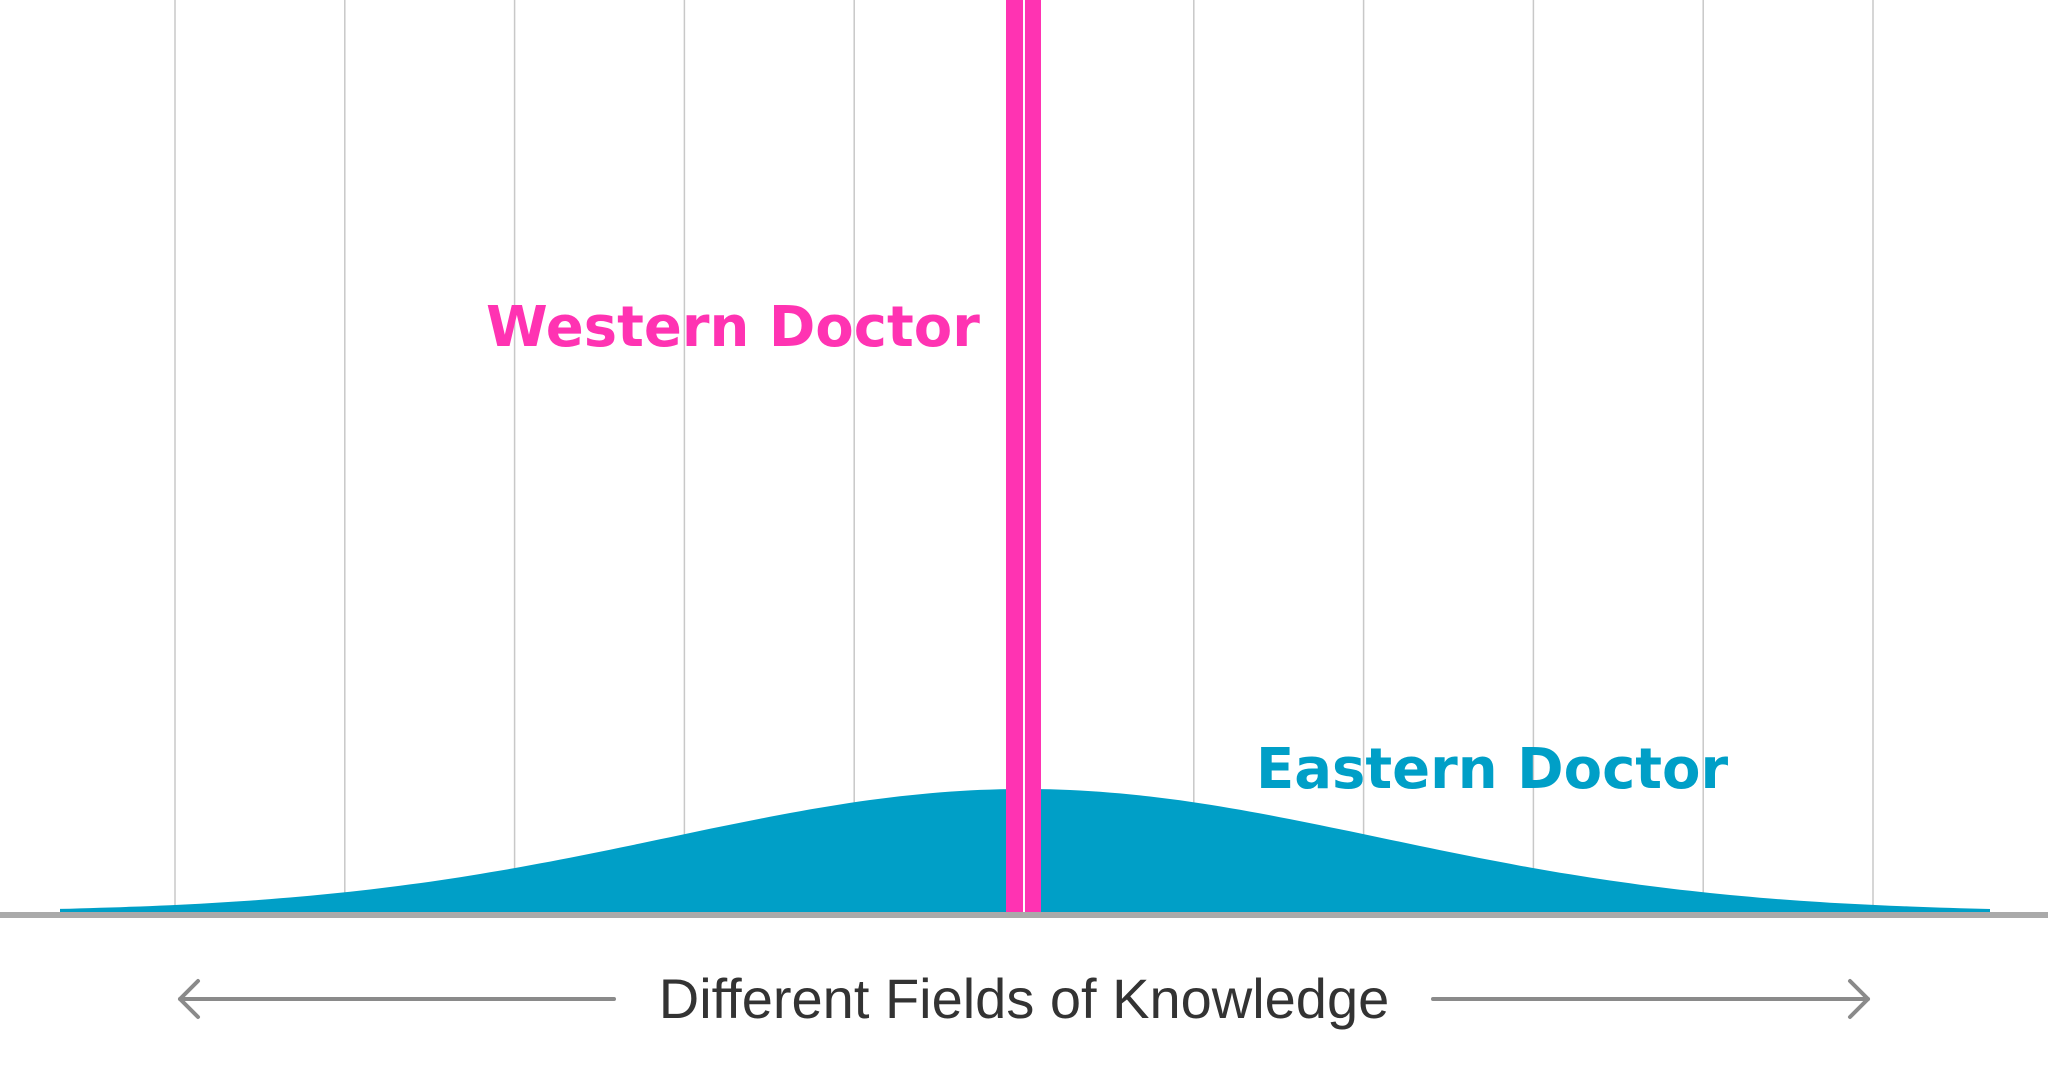 This screenshot has width=2048, height=1072. I want to click on right-arrow-head, so click(1859, 999).